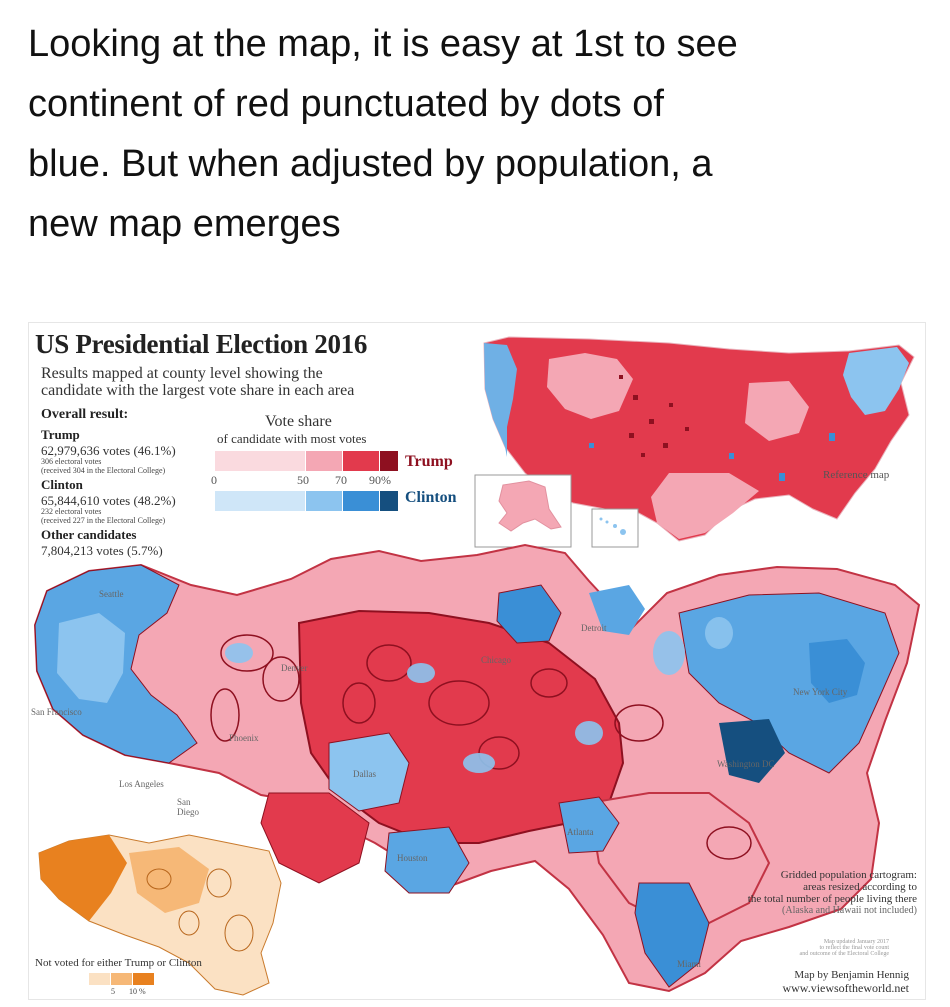  What do you see at coordinates (56, 712) in the screenshot?
I see `city-label-san-francisco: San Francisco` at bounding box center [56, 712].